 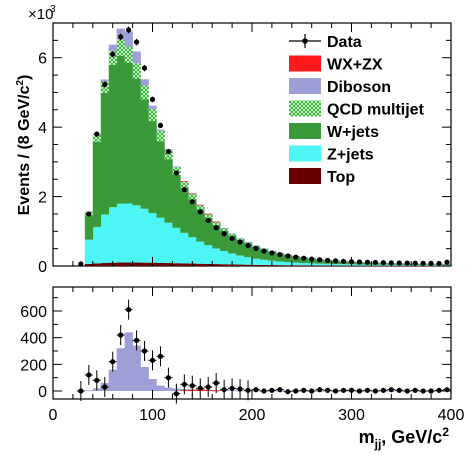 I want to click on x-axis-label-subscript: jj, so click(x=378, y=444).